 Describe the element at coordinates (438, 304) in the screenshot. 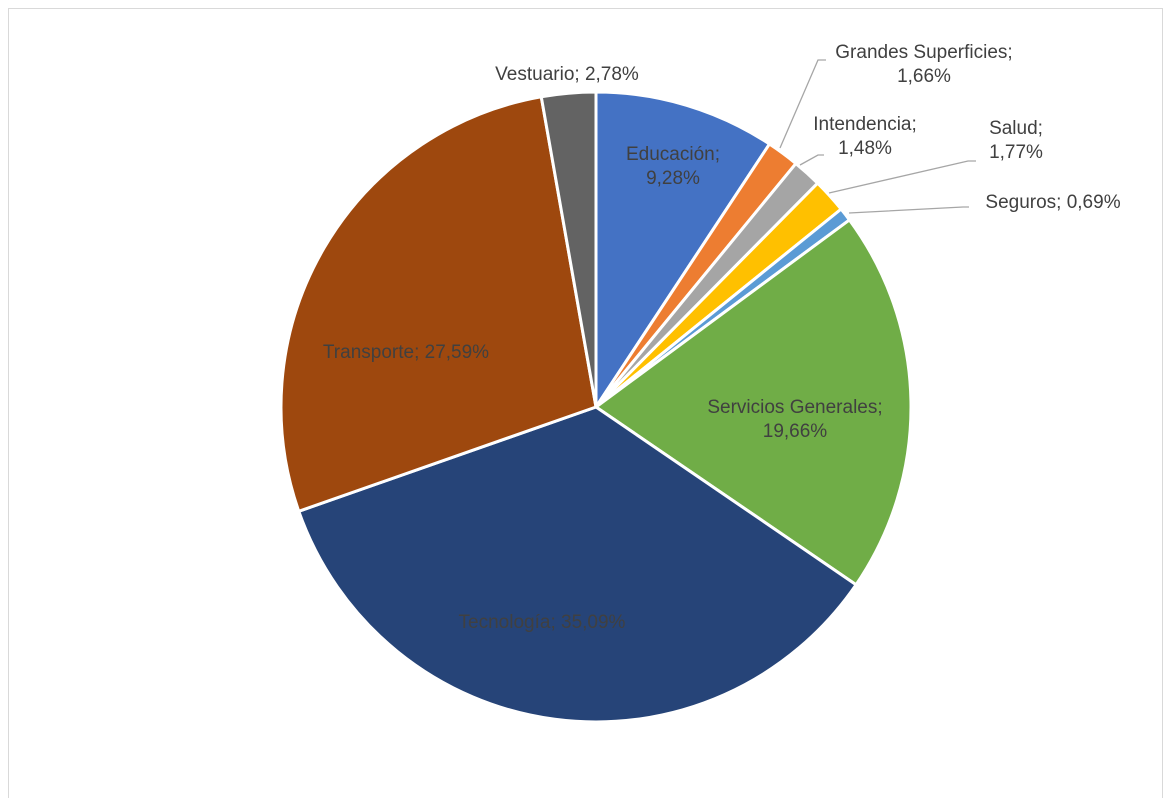

I see `pie-slice-transporte` at that location.